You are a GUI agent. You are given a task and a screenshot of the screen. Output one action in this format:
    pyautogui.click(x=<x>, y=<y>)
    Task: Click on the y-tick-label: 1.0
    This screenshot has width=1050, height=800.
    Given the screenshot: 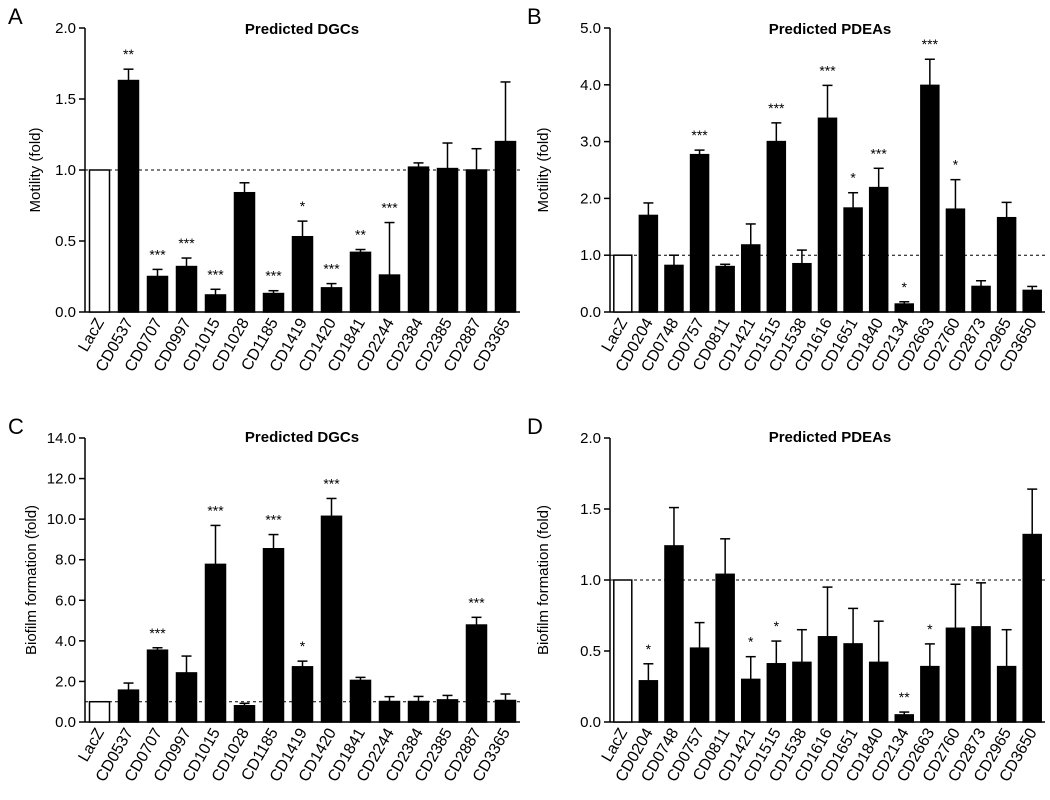 What is the action you would take?
    pyautogui.click(x=590, y=255)
    